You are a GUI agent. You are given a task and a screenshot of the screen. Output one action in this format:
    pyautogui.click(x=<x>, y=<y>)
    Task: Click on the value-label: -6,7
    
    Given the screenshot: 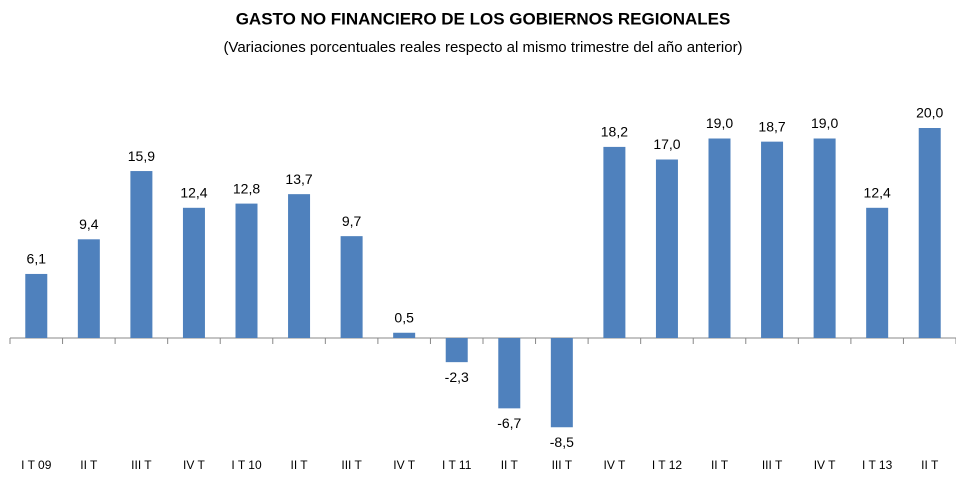 What is the action you would take?
    pyautogui.click(x=509, y=423)
    